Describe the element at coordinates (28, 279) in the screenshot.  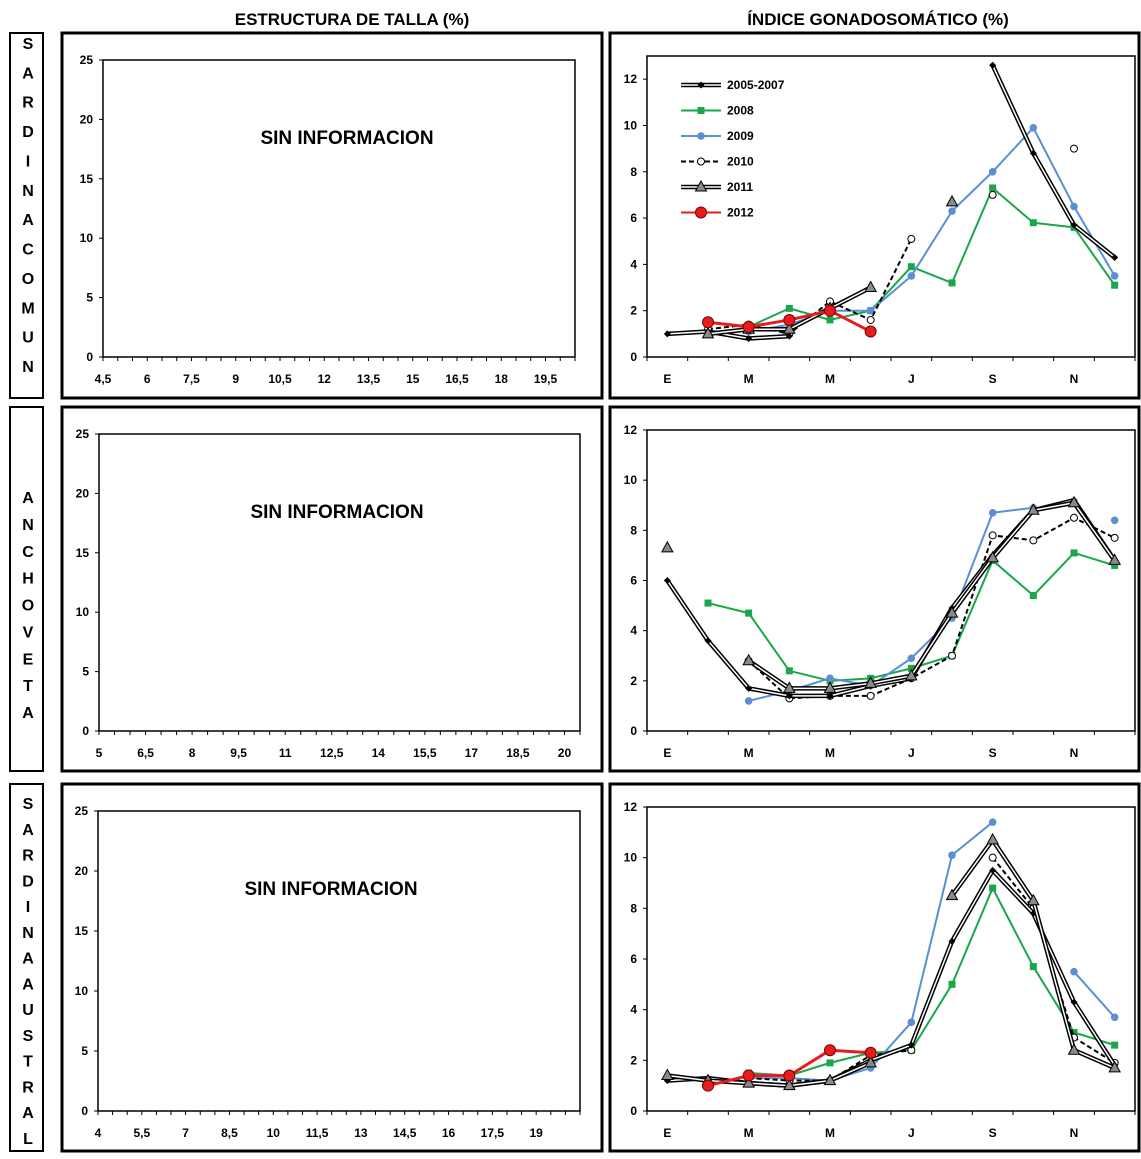
I see `species-letter: O` at that location.